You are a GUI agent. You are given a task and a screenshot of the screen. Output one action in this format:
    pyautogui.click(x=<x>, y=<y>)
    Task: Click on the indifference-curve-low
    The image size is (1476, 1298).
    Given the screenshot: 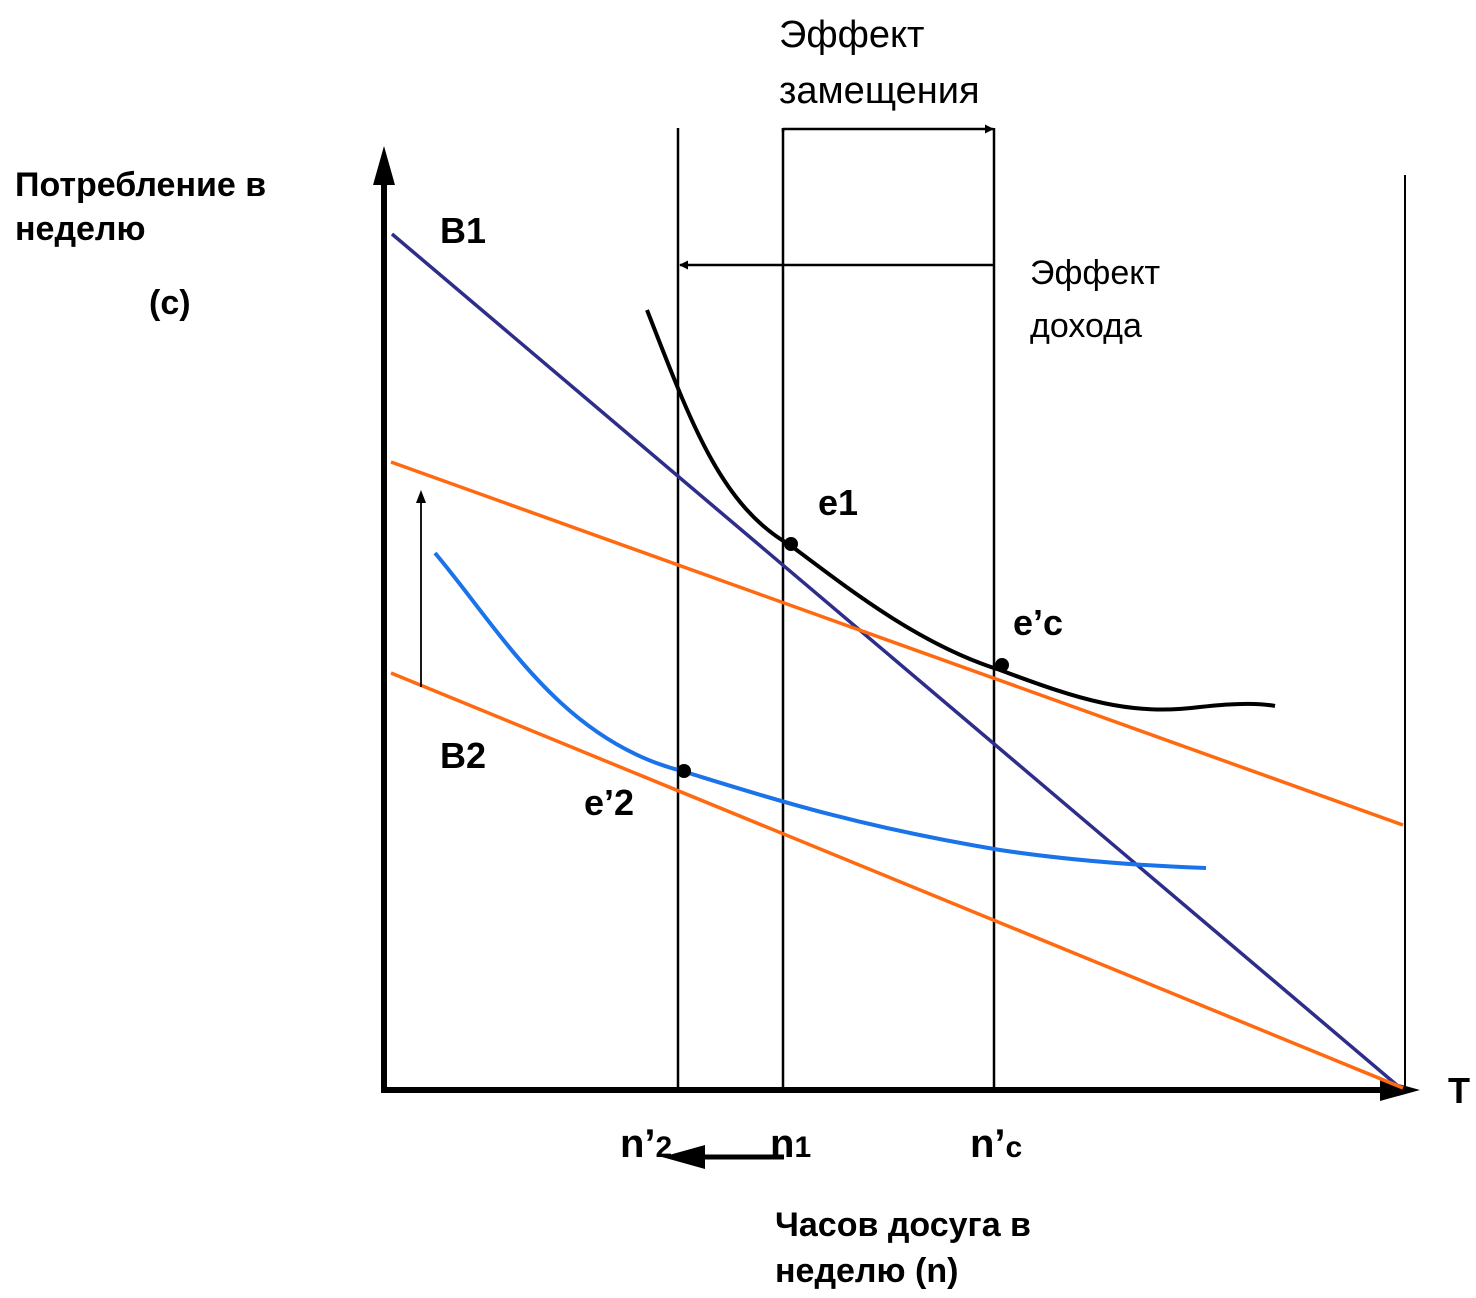 What is the action you would take?
    pyautogui.click(x=820, y=710)
    